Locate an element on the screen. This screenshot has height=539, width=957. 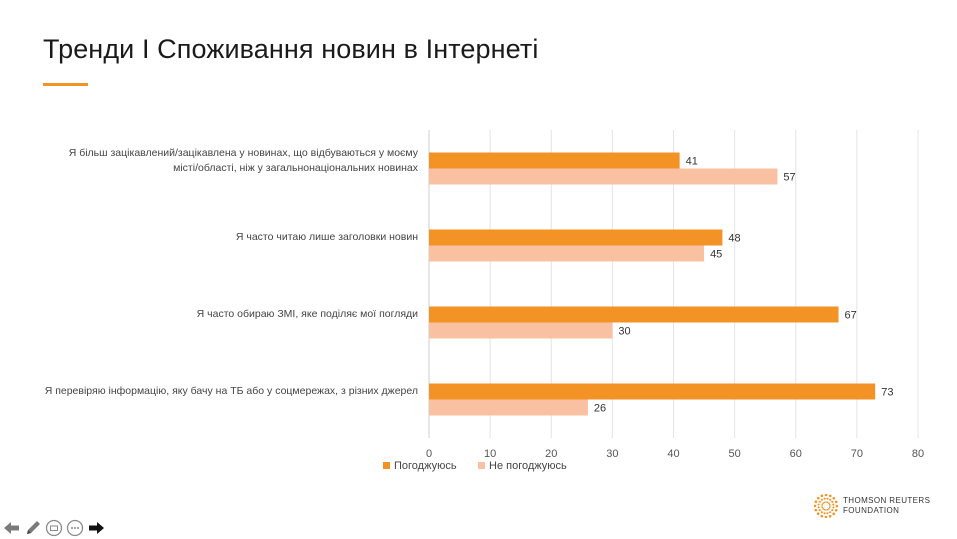
data-label: 45 is located at coordinates (716, 255).